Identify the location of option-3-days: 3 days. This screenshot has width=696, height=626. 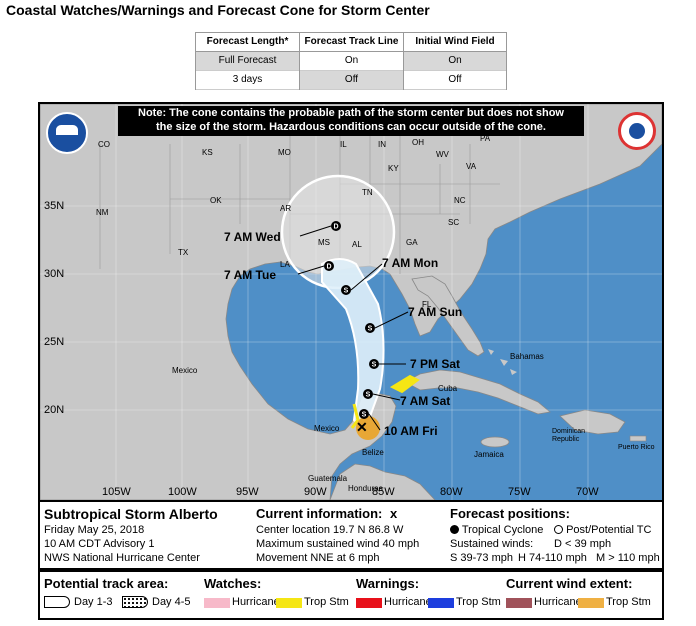
(247, 80).